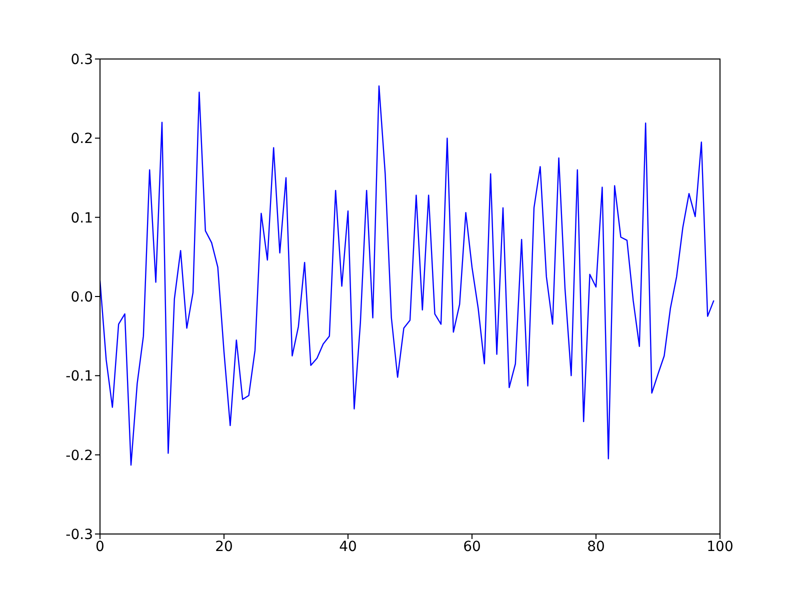 Image resolution: width=800 pixels, height=593 pixels. I want to click on y-tick-label: 0.0, so click(81, 297).